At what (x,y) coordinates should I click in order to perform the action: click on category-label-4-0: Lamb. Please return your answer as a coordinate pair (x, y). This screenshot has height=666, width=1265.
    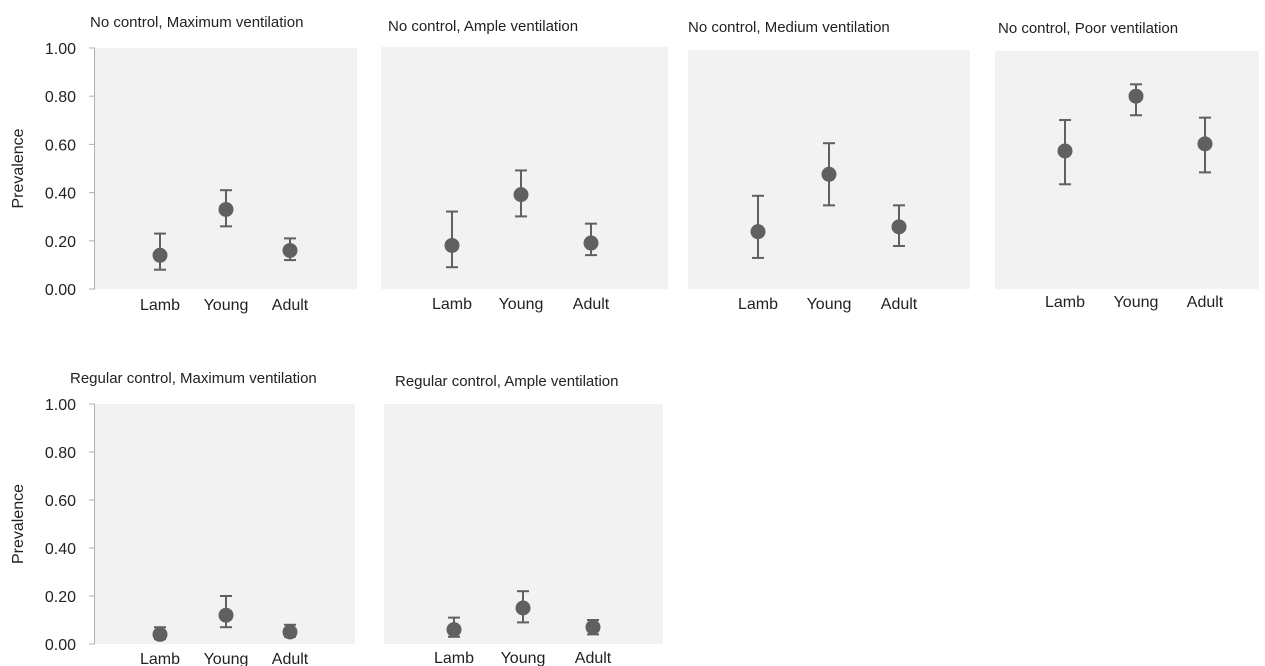
    Looking at the image, I should click on (1065, 302).